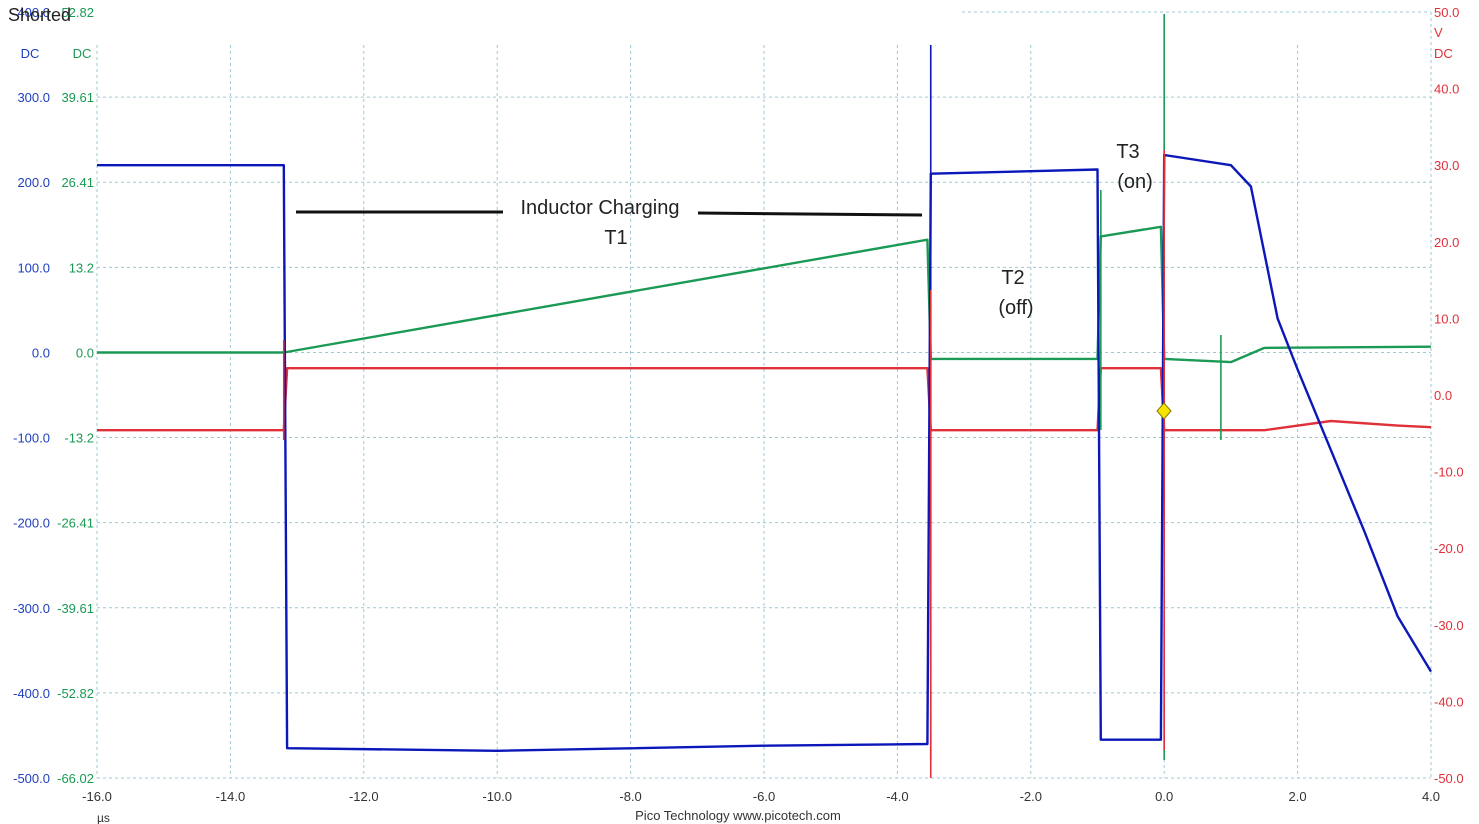 This screenshot has height=824, width=1479. I want to click on y-left-blue-tick: 100.0, so click(33, 267).